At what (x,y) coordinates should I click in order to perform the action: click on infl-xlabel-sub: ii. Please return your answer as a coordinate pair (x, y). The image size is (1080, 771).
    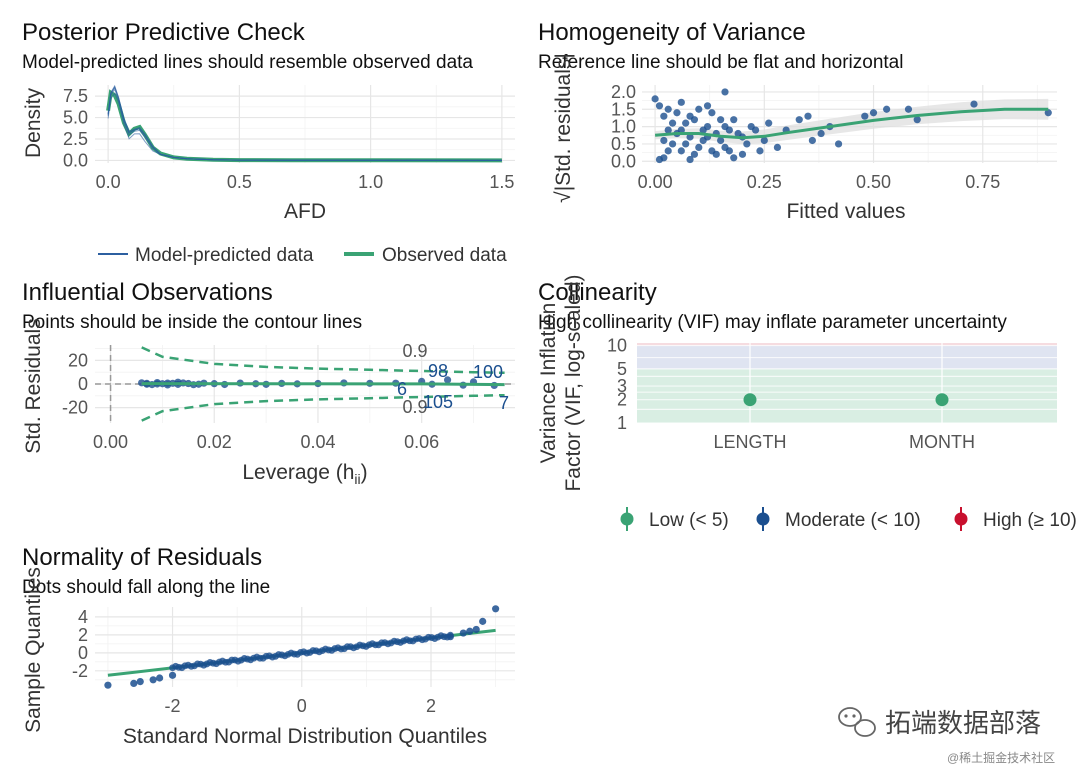
    Looking at the image, I should click on (357, 479).